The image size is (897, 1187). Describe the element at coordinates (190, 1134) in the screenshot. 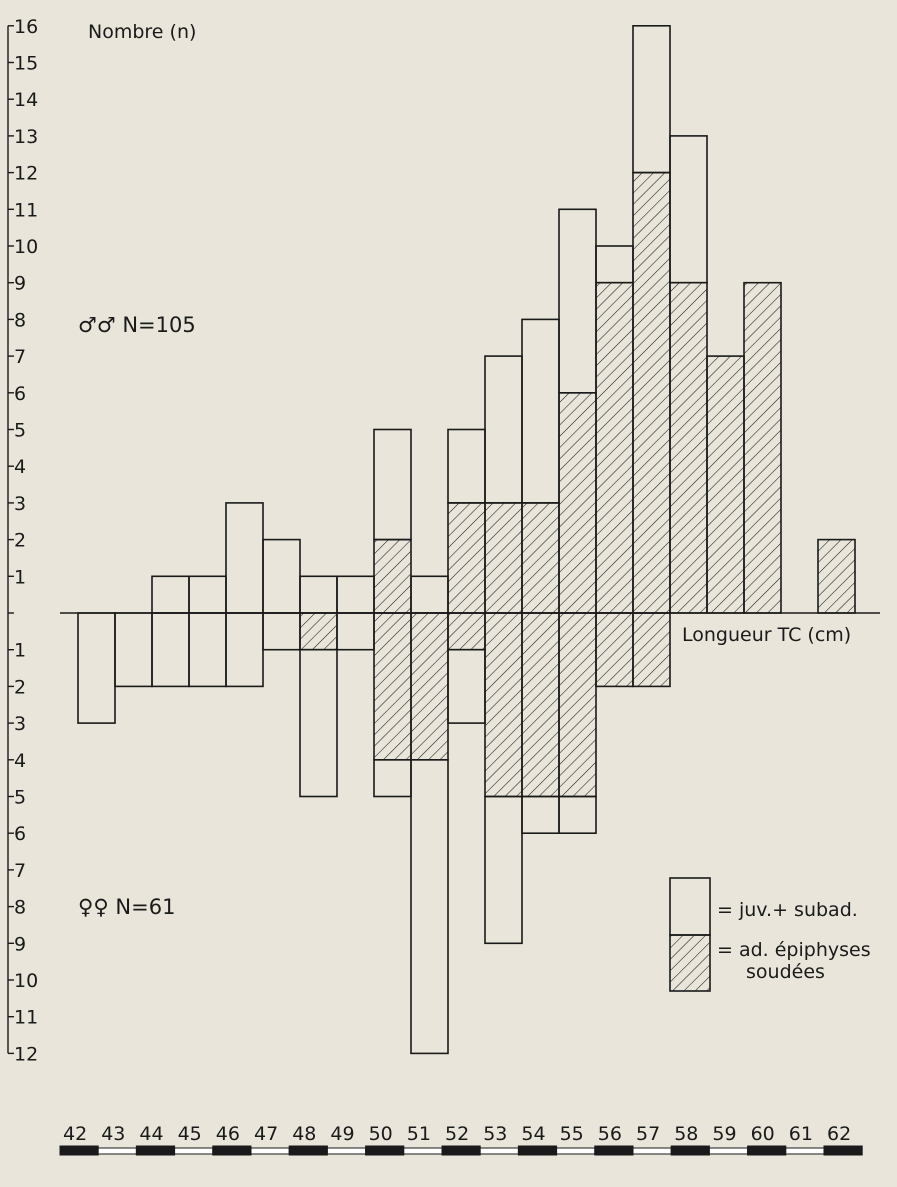

I see `x-category-label: 45` at that location.